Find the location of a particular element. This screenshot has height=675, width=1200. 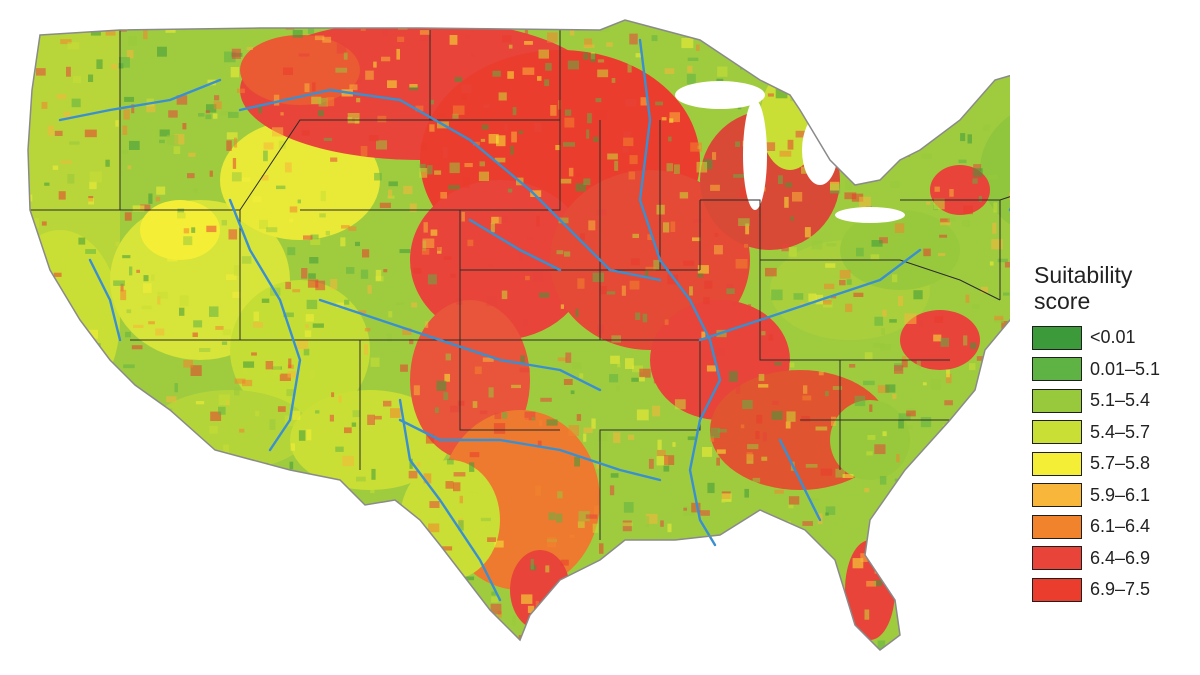

region-california-coast is located at coordinates (74, 320).